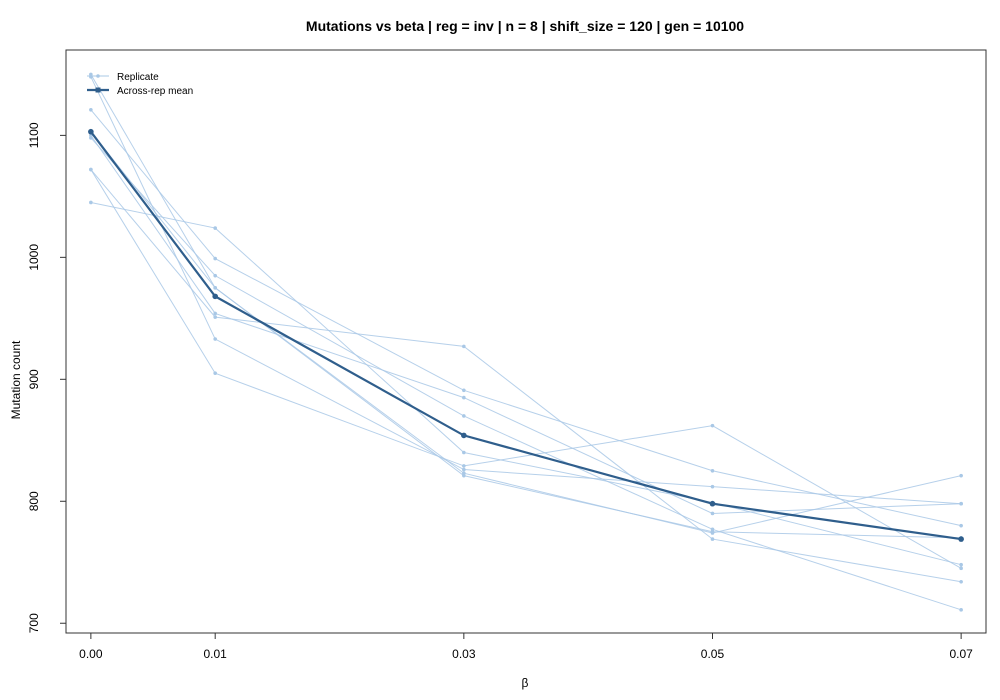 The width and height of the screenshot is (1000, 700). Describe the element at coordinates (34, 379) in the screenshot. I see `y-tick-label: 900` at that location.